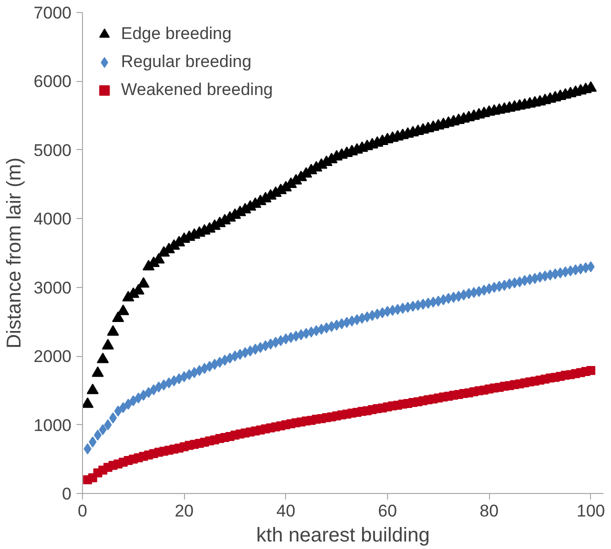  Describe the element at coordinates (197, 90) in the screenshot. I see `legend-label: Weakened breeding` at that location.